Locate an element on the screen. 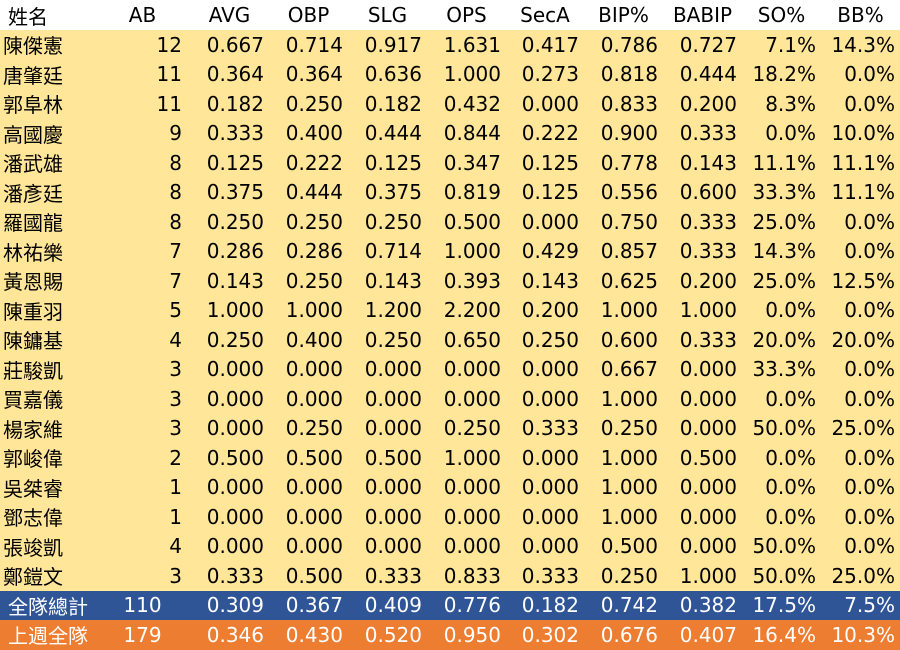  cell-bb: 20.0% is located at coordinates (863, 339).